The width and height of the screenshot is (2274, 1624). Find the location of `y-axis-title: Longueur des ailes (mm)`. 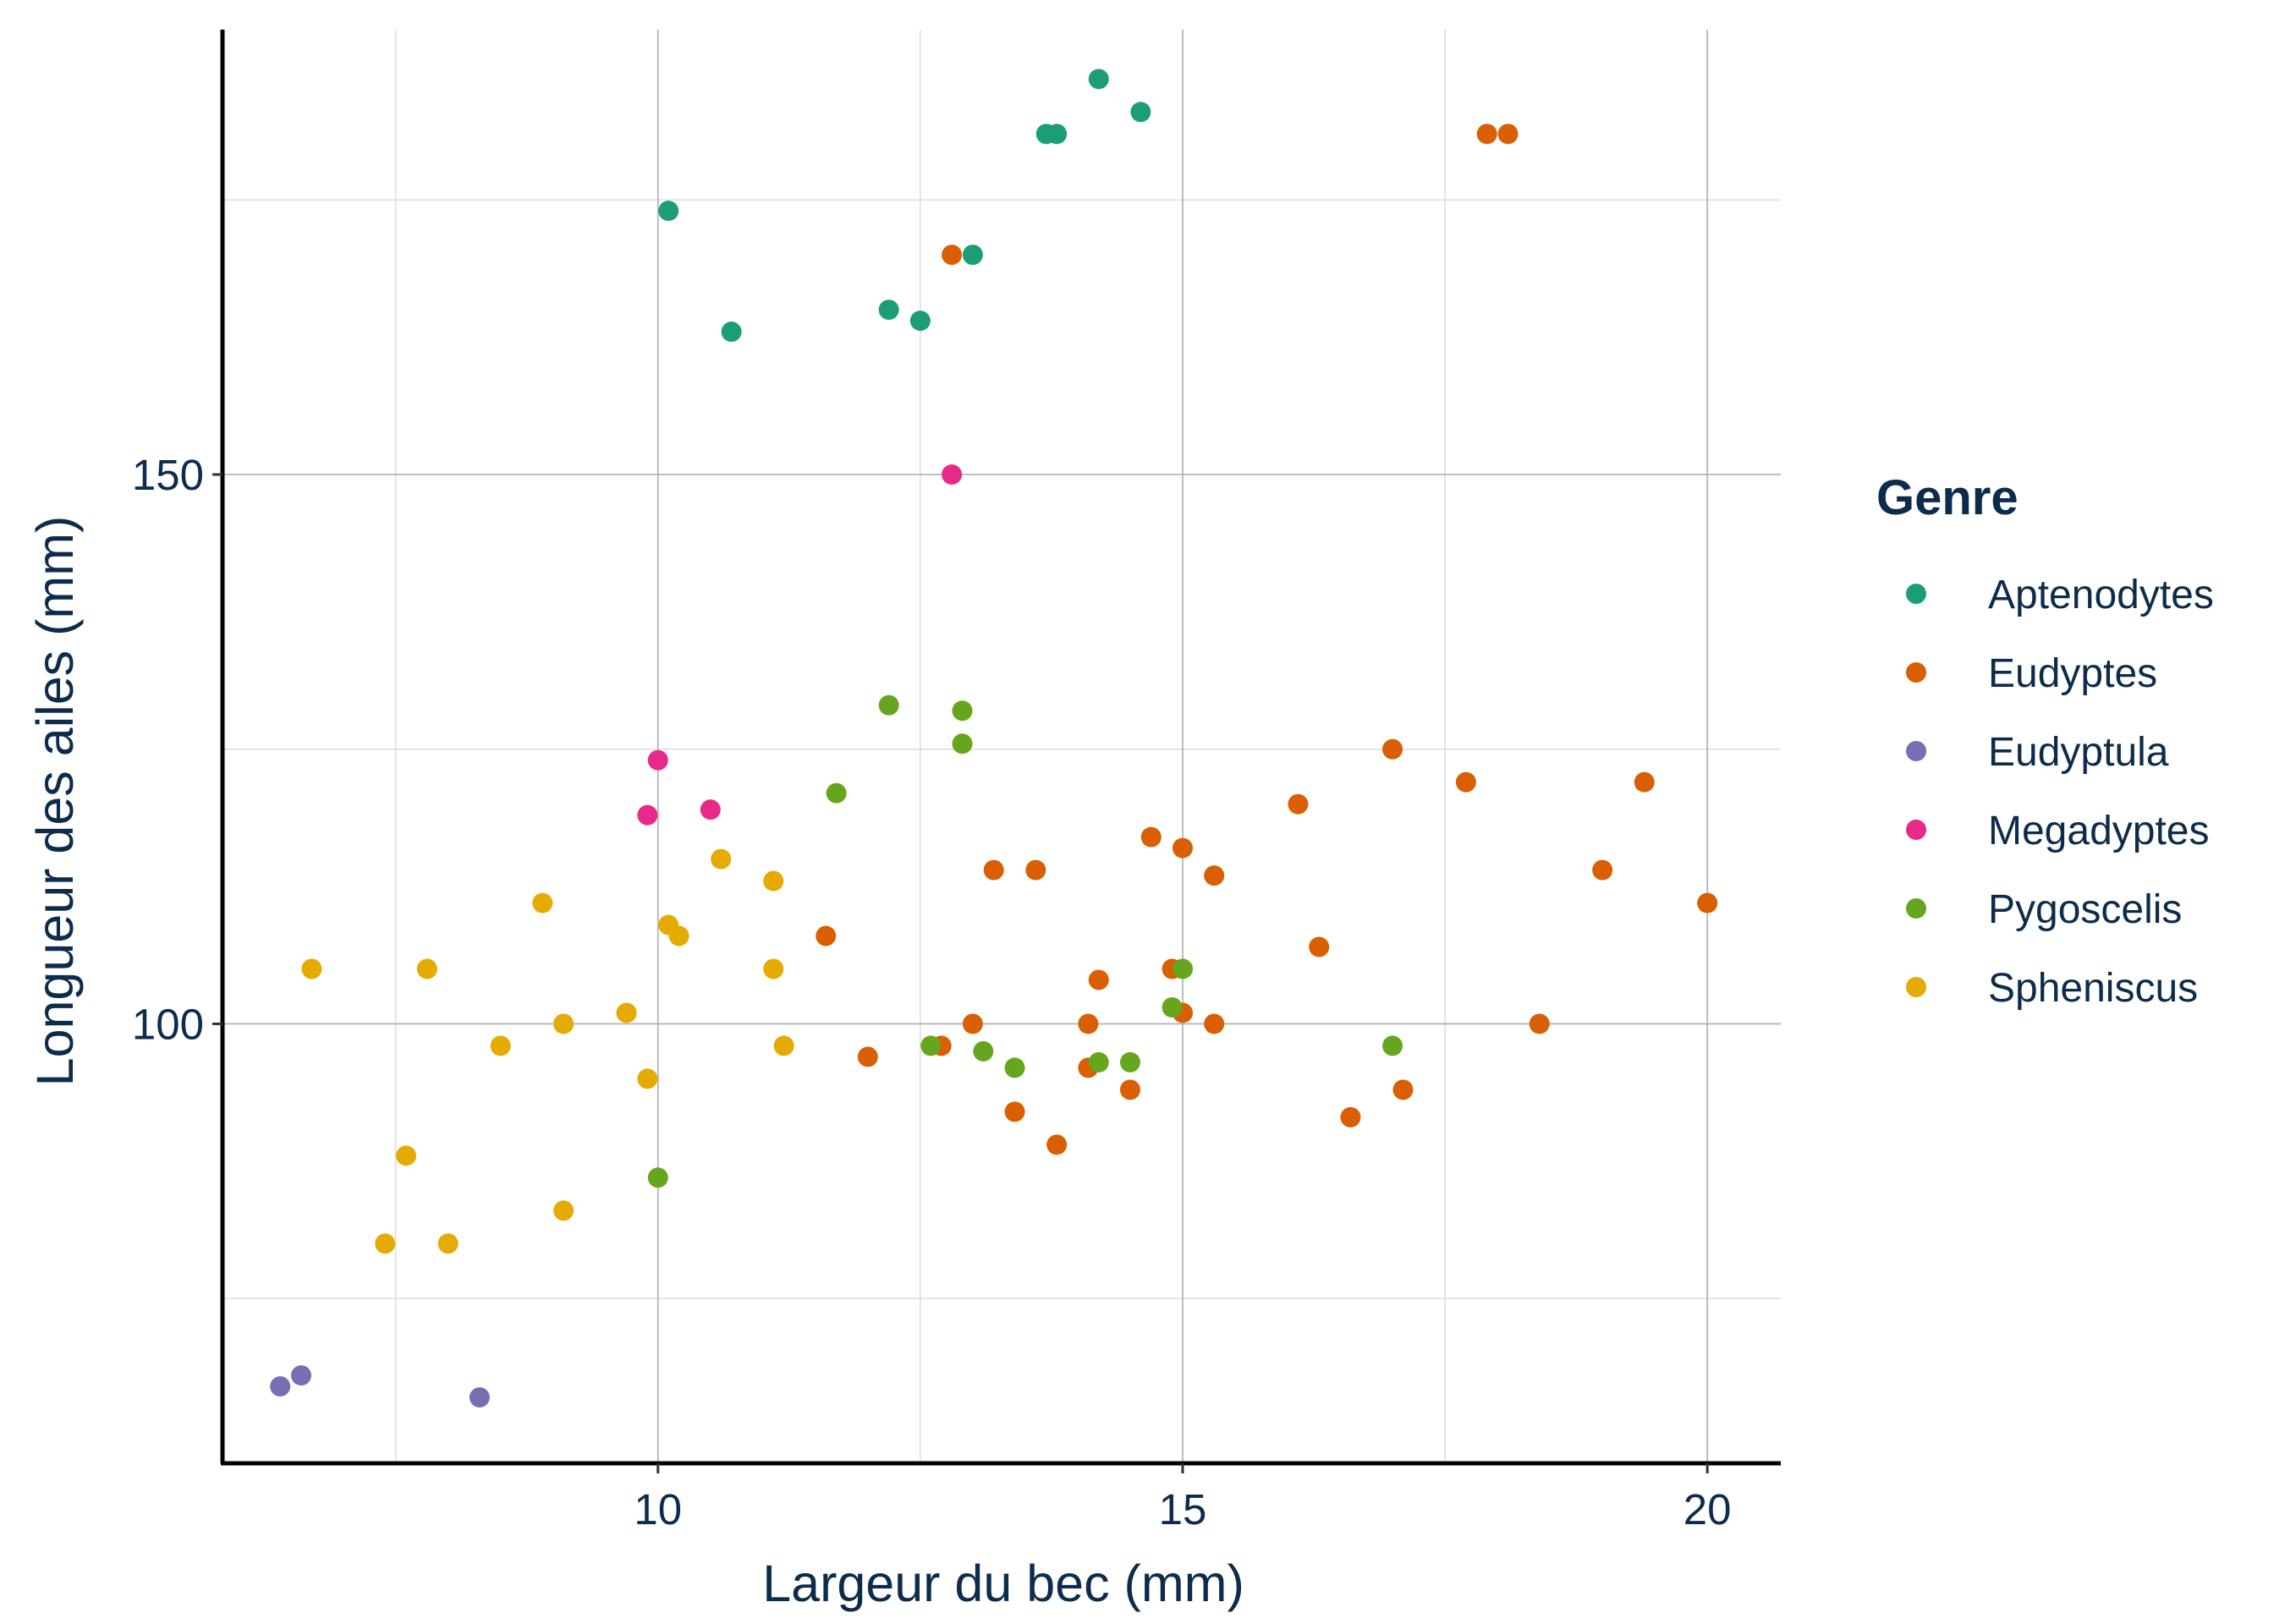

y-axis-title: Longueur des ailes (mm) is located at coordinates (55, 802).